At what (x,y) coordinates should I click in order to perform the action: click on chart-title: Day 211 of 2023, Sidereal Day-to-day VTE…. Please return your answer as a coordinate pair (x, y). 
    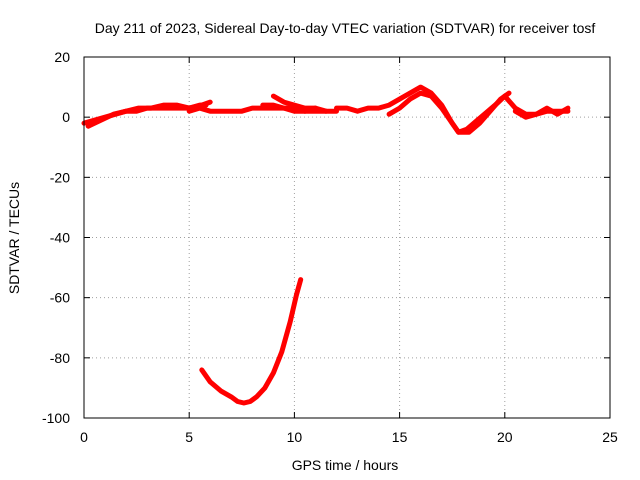
    Looking at the image, I should click on (345, 28).